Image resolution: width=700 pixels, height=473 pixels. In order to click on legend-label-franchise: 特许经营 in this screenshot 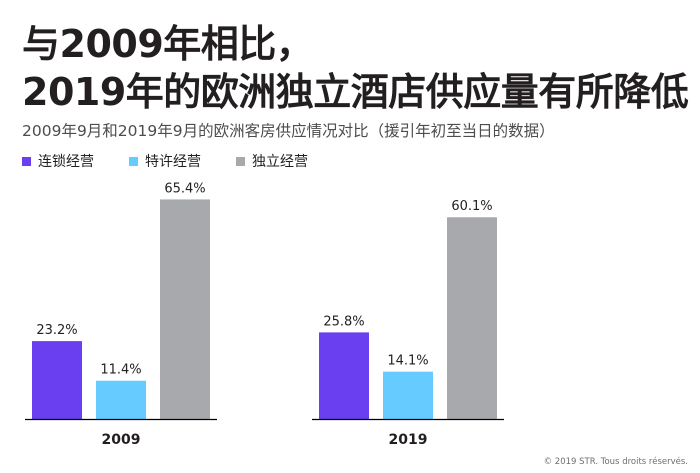, I will do `click(173, 162)`.